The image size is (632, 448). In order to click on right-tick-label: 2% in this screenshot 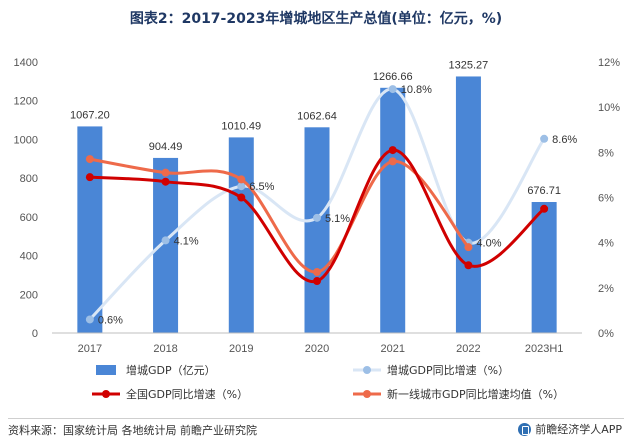, I will do `click(606, 289)`.